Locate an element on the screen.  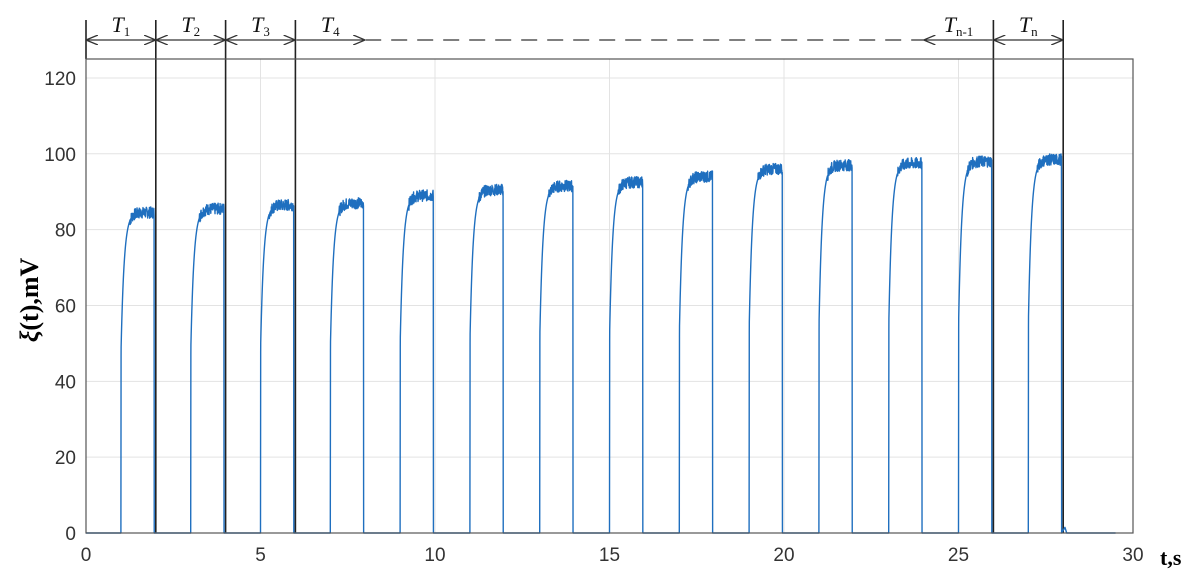
y-tick-label: 80 is located at coordinates (65, 231).